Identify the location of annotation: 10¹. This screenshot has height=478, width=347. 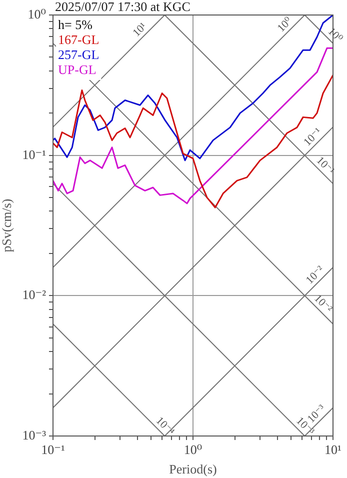
(140, 30).